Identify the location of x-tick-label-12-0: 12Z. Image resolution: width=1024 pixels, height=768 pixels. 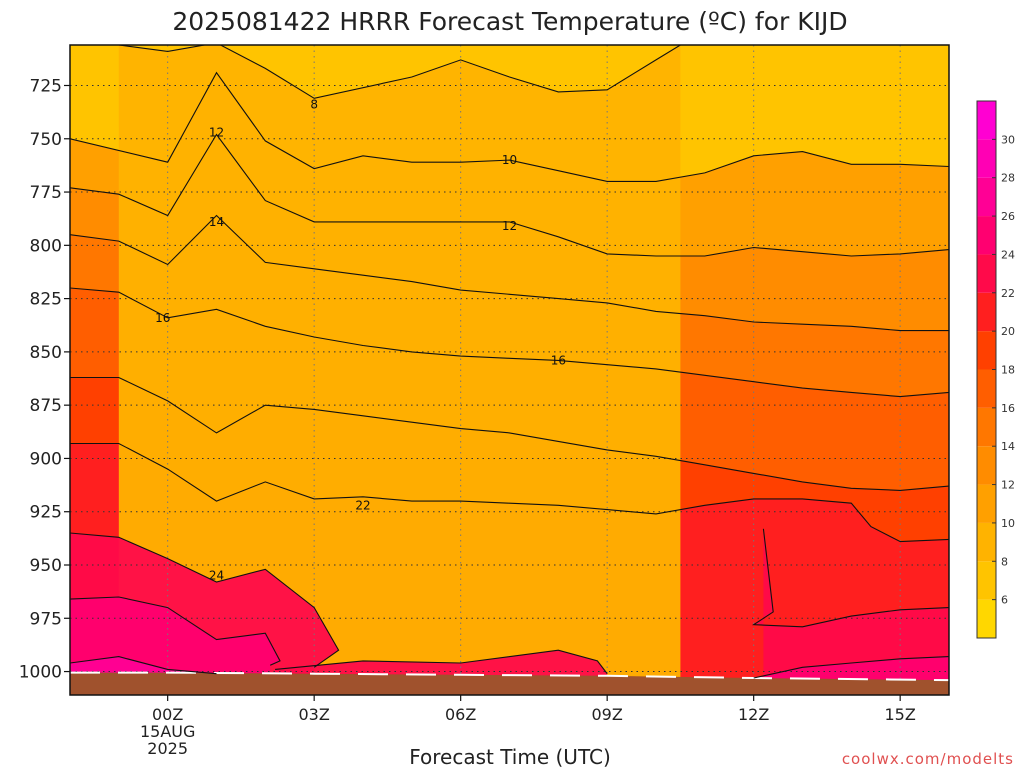
(753, 714).